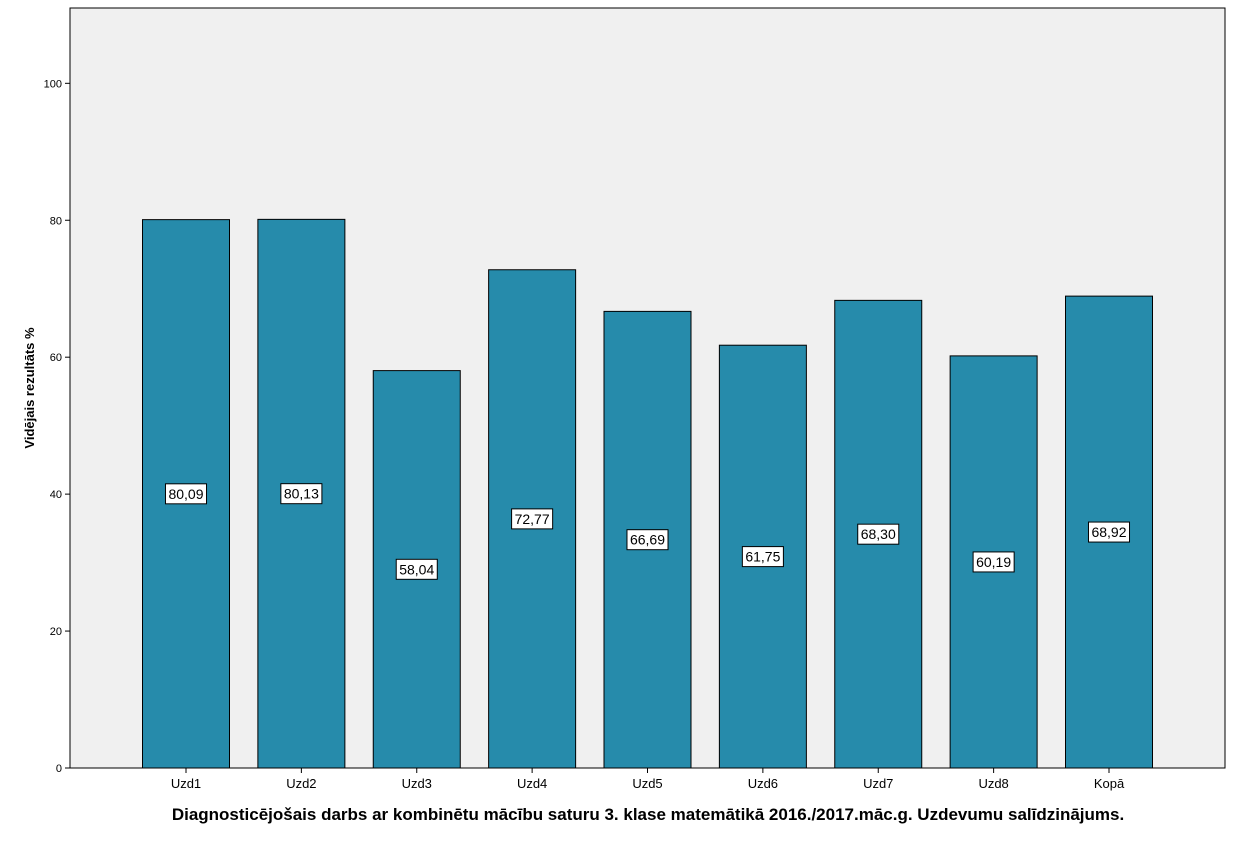 The width and height of the screenshot is (1237, 846). What do you see at coordinates (878, 783) in the screenshot?
I see `x-tick-label: Uzd7` at bounding box center [878, 783].